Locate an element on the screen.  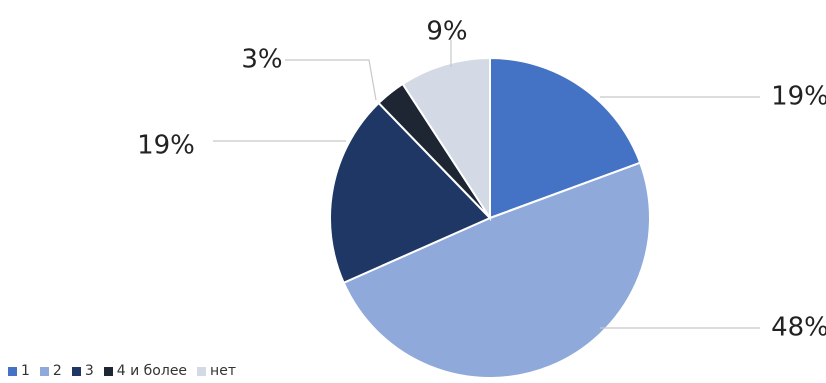
legend-item-1: 1 is located at coordinates (19, 371).